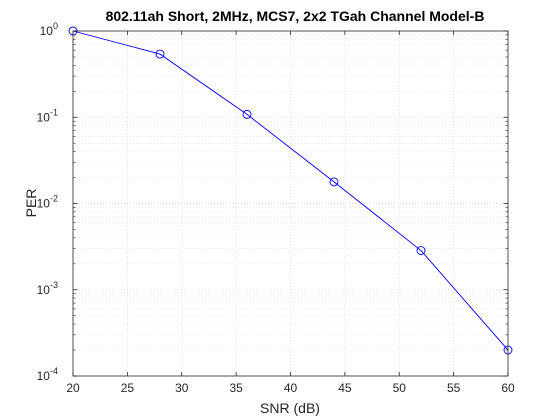 This screenshot has width=560, height=420. What do you see at coordinates (182, 388) in the screenshot?
I see `x-tick-label: 30` at bounding box center [182, 388].